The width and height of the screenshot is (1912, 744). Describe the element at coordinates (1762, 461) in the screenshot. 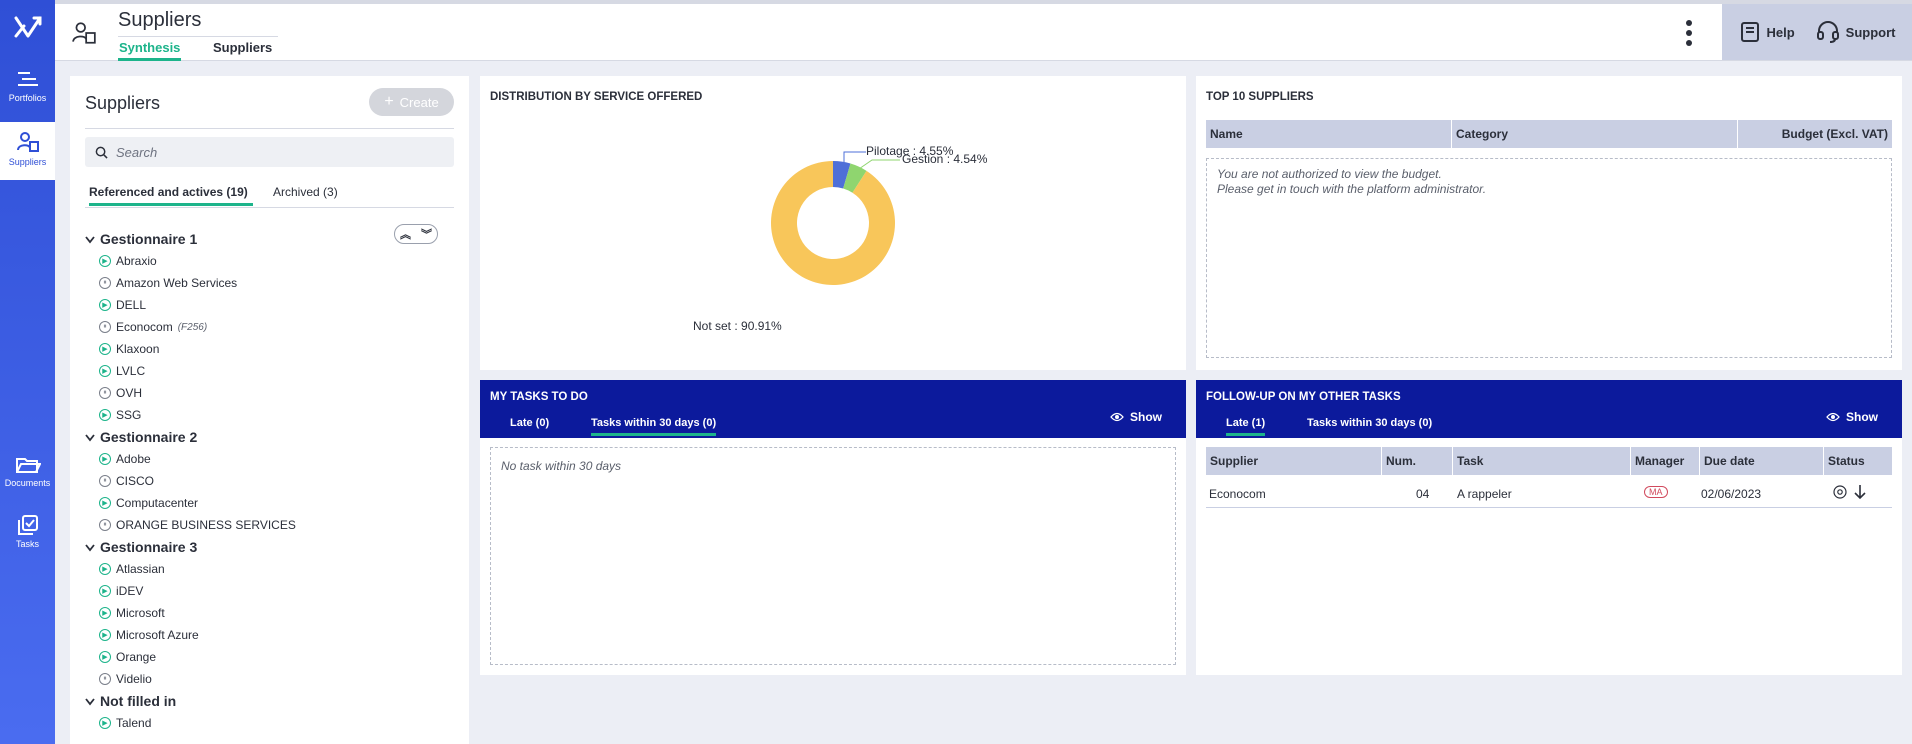

I see `column-header-due-date: Due date` at that location.